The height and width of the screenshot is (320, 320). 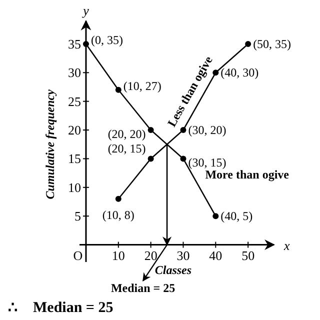 What do you see at coordinates (286, 245) in the screenshot?
I see `text: x` at bounding box center [286, 245].